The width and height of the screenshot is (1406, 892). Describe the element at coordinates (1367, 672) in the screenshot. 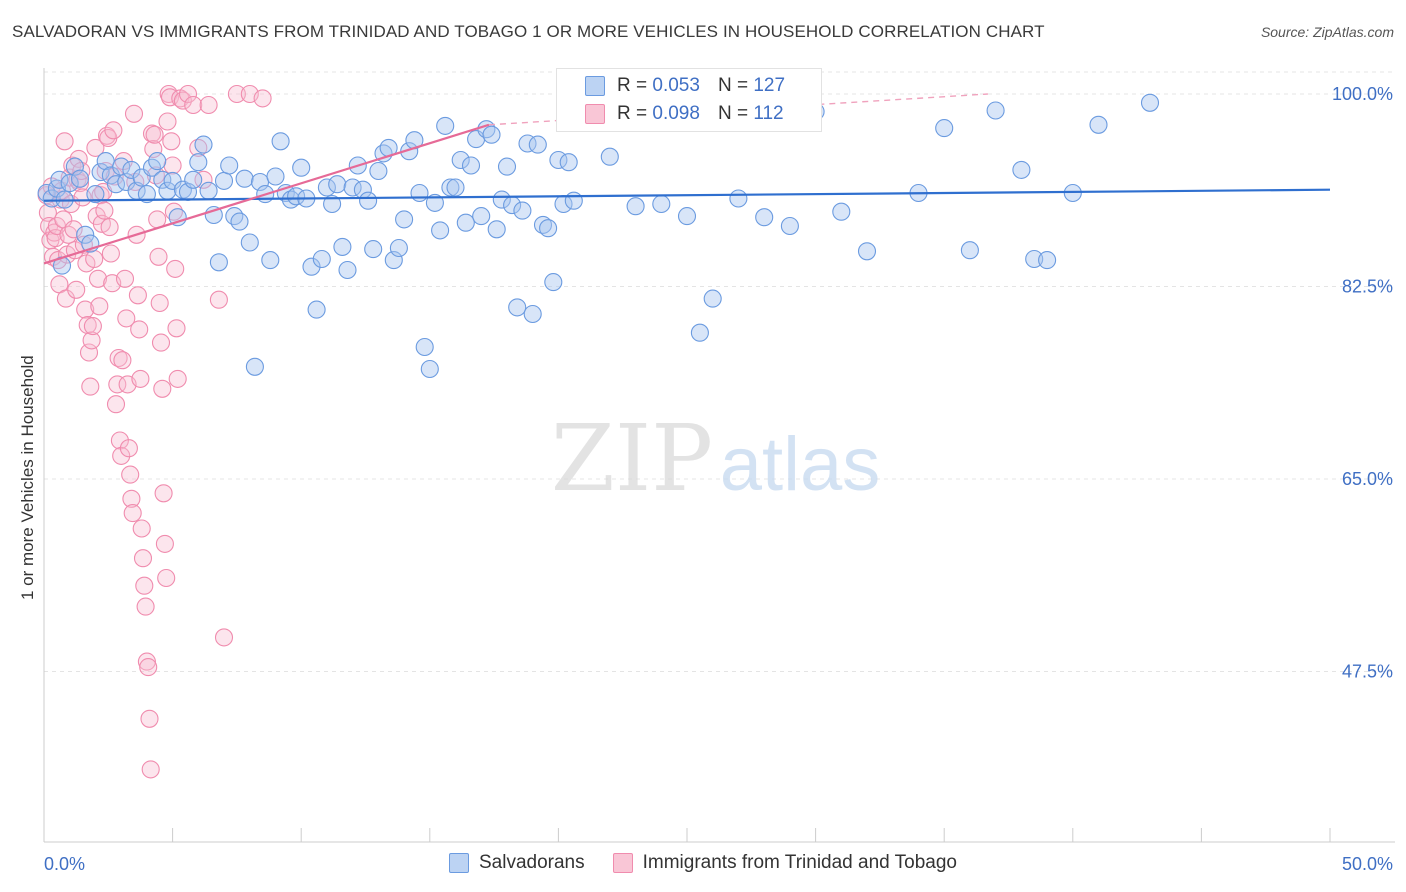

I see `y-tick-label: 47.5%` at that location.